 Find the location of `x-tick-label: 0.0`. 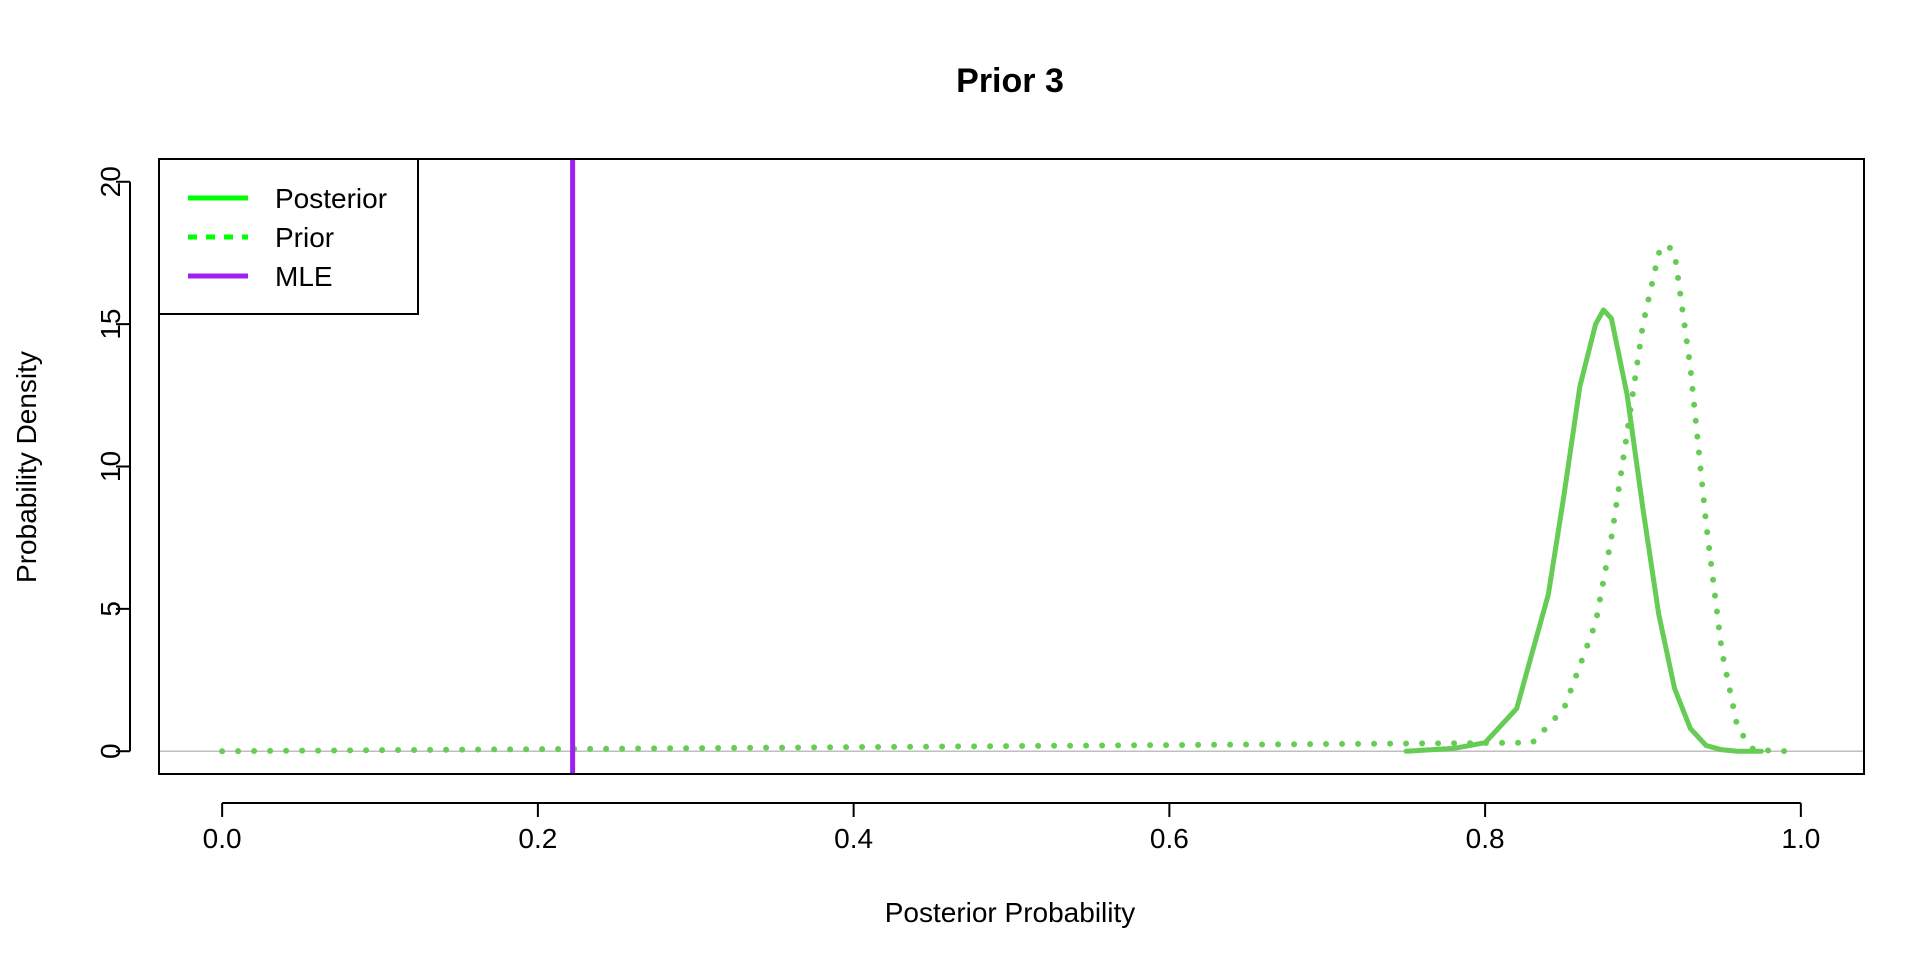

x-tick-label: 0.0 is located at coordinates (222, 838).